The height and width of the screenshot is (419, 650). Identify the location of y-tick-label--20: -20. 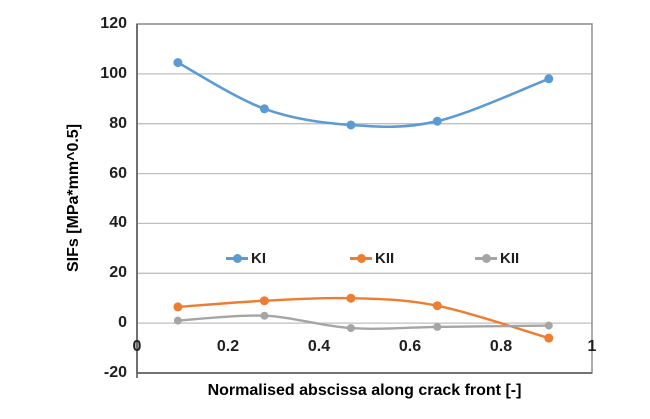
(115, 372).